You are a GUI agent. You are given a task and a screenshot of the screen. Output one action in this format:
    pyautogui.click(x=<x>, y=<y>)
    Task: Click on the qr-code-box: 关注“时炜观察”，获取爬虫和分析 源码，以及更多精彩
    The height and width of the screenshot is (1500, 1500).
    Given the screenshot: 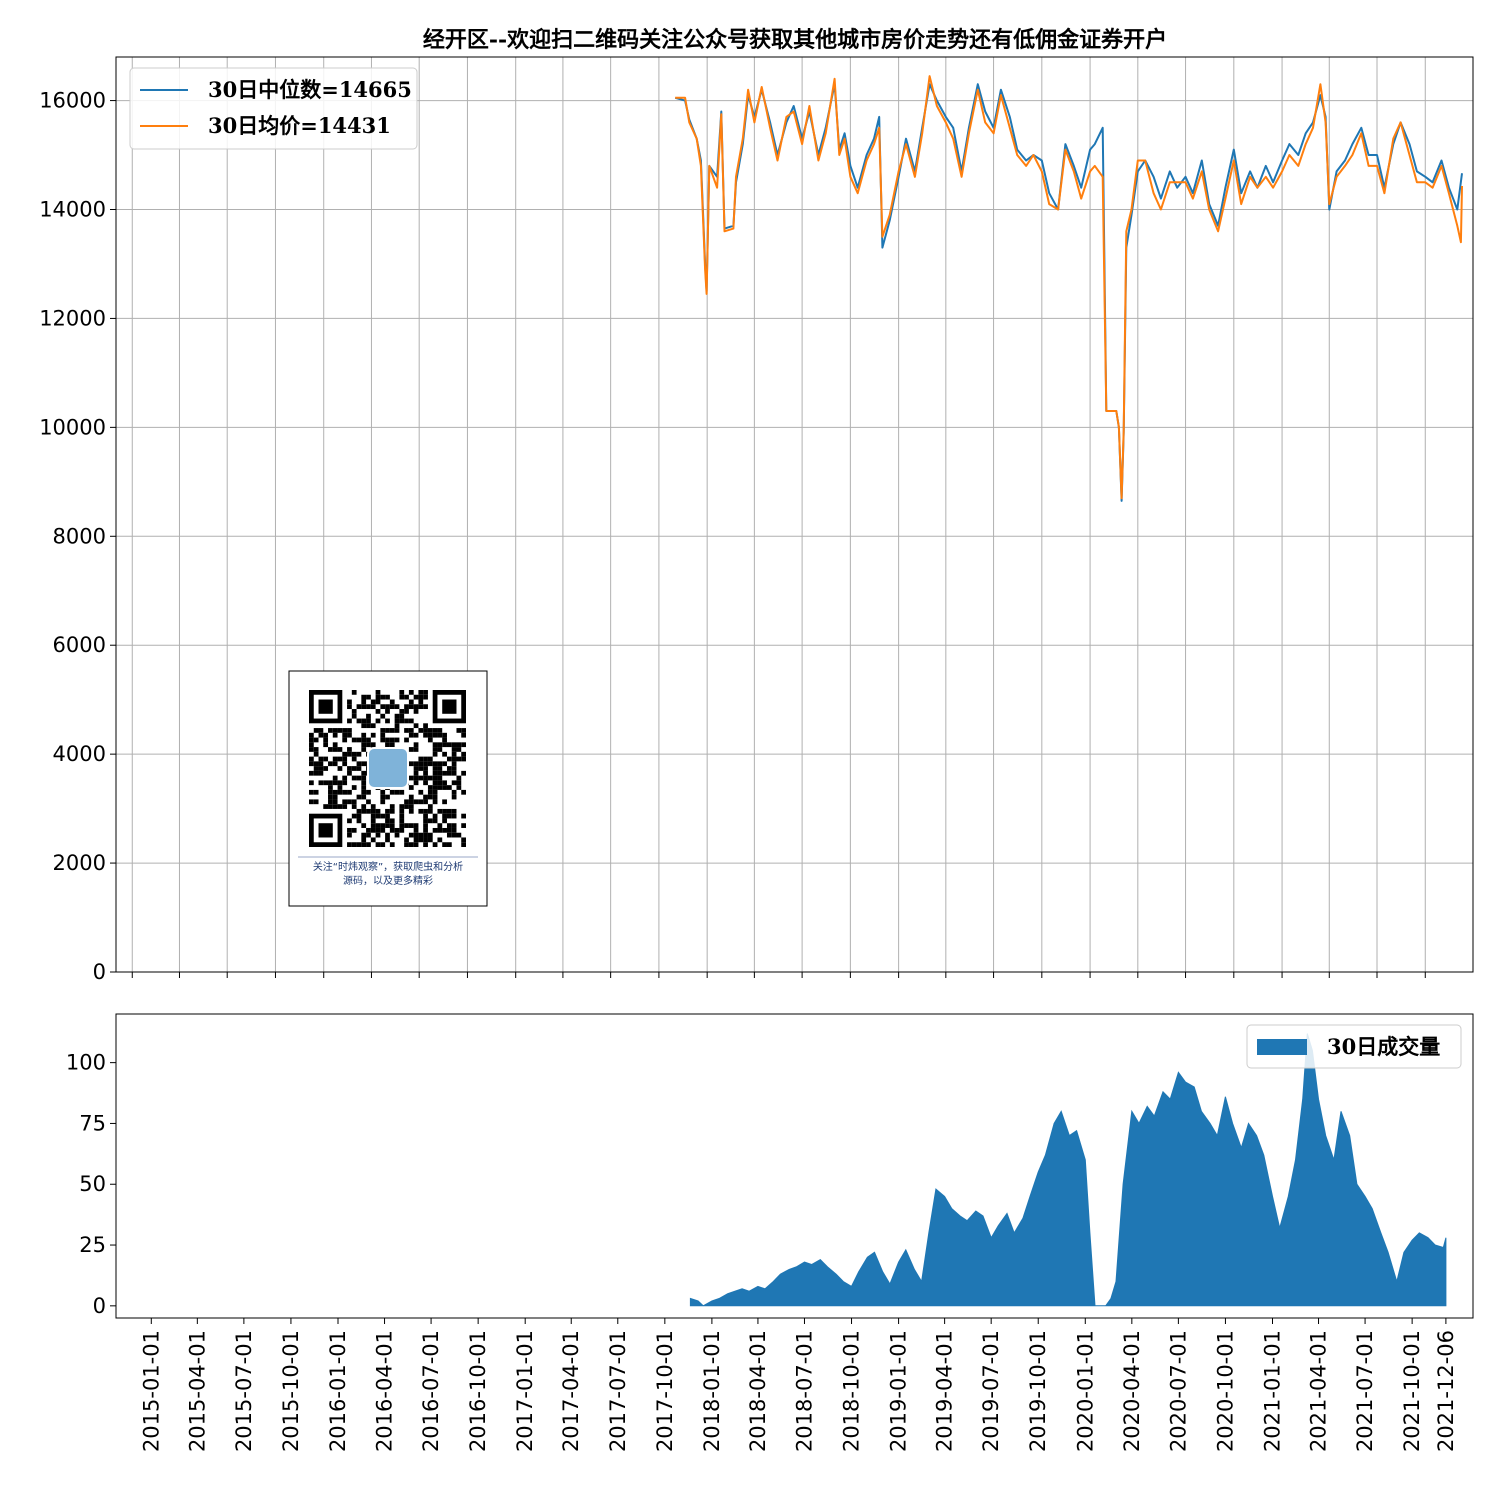 What is the action you would take?
    pyautogui.click(x=388, y=788)
    